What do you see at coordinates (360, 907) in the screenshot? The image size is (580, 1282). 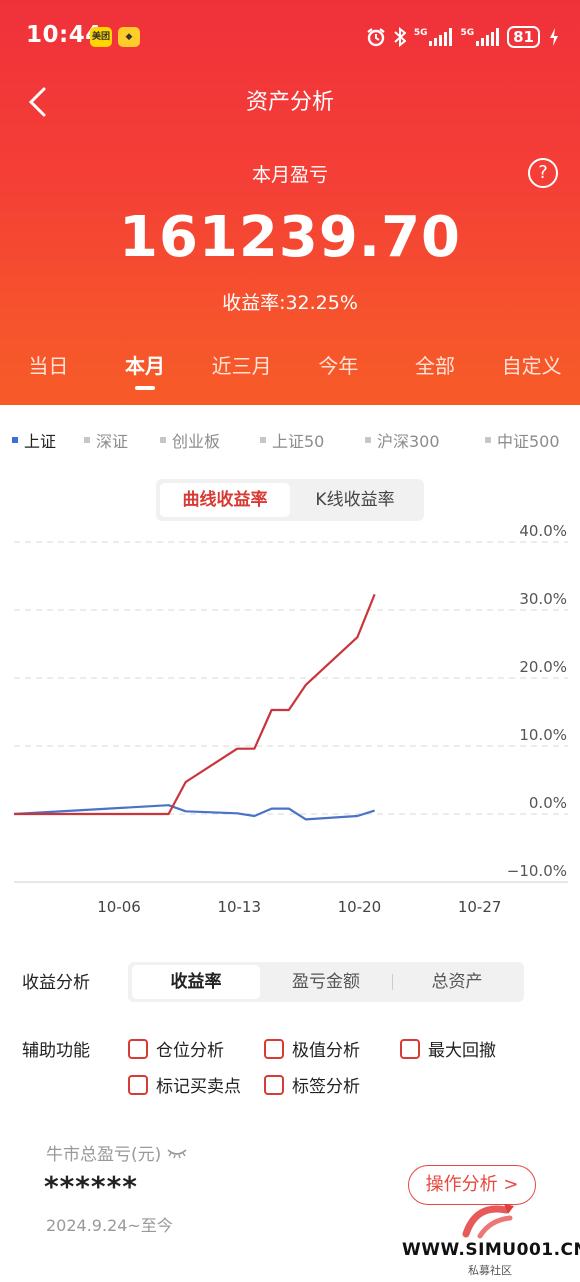 I see `x-tick-label: 10-20` at bounding box center [360, 907].